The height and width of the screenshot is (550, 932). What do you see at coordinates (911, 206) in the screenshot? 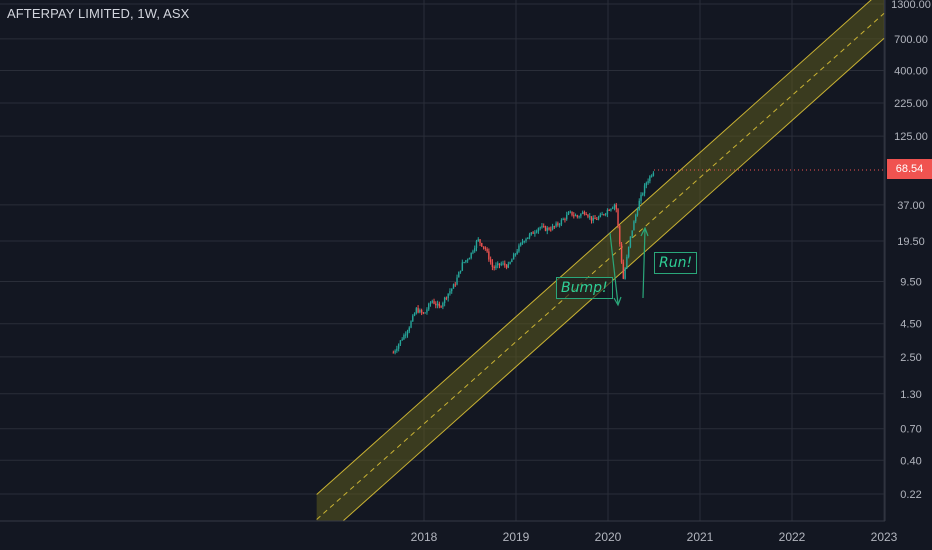
I see `y-tick-label: 37.00` at bounding box center [911, 206].